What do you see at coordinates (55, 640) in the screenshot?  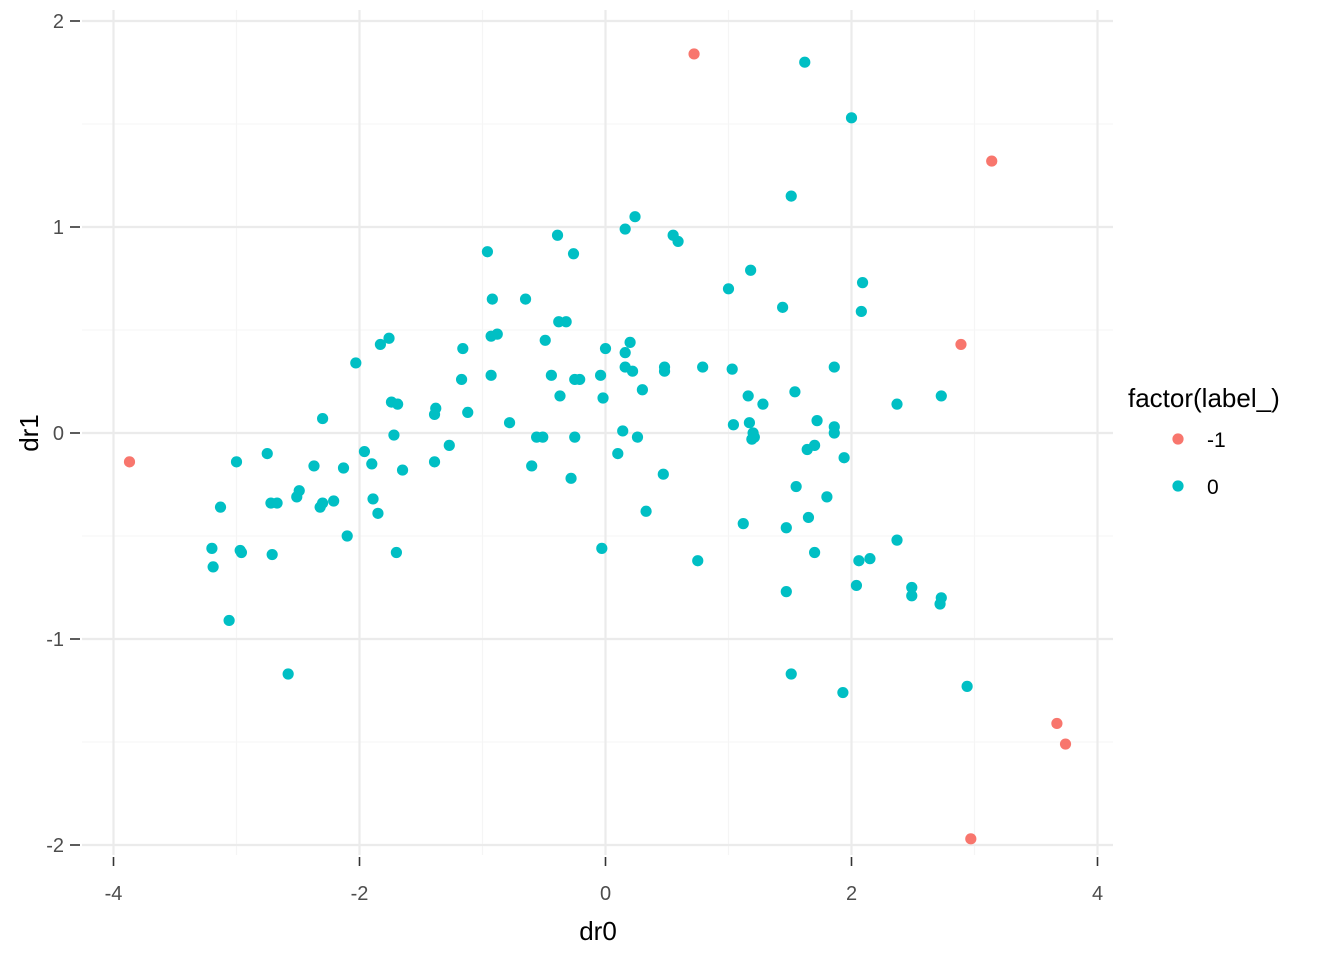 I see `y-tick-label: -1` at bounding box center [55, 640].